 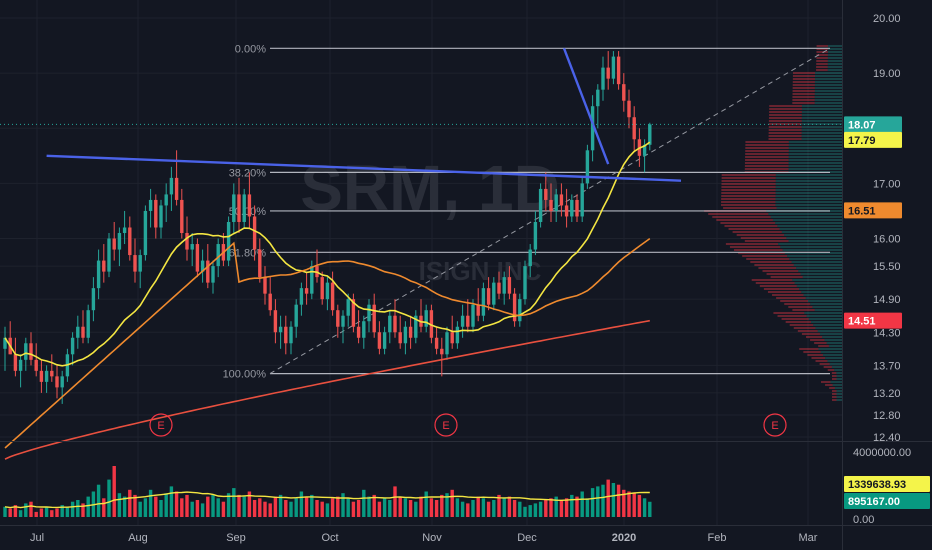 What do you see at coordinates (887, 438) in the screenshot?
I see `price-tick-label: 12.40` at bounding box center [887, 438].